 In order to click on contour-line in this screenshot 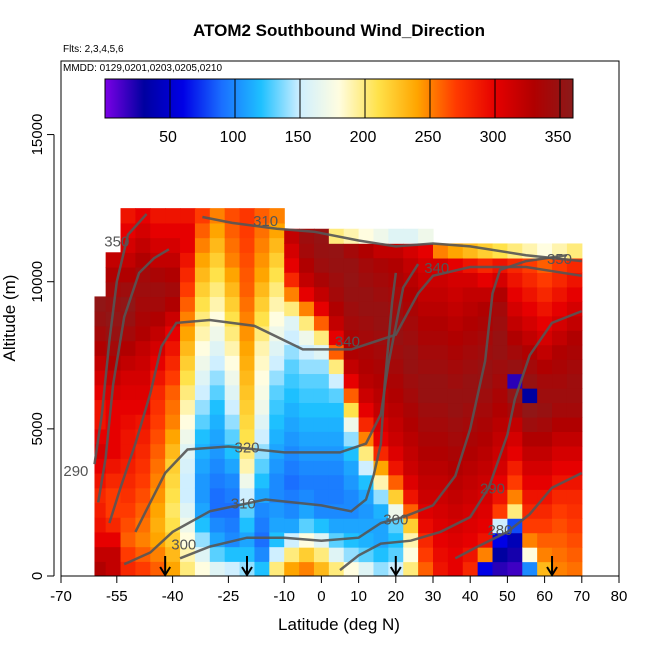, I will do `click(518, 515)`.